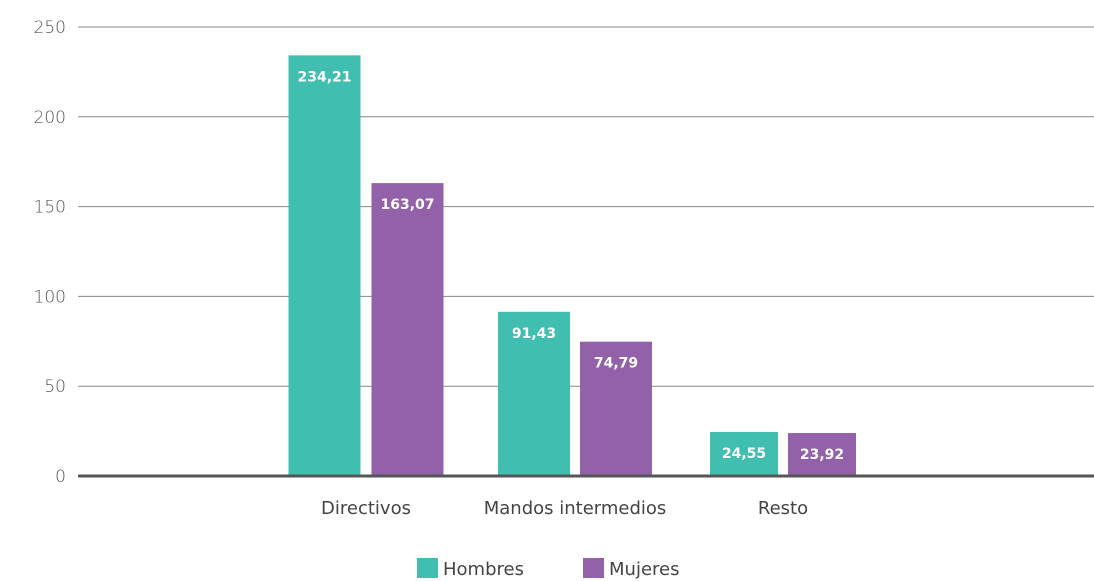 The height and width of the screenshot is (581, 1094). What do you see at coordinates (50, 297) in the screenshot?
I see `y-tick-label: 100` at bounding box center [50, 297].